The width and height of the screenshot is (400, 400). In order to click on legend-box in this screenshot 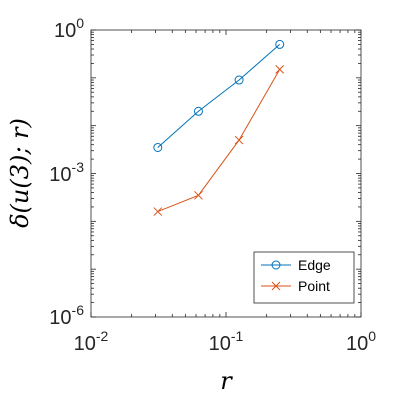, I will do `click(304, 277)`.